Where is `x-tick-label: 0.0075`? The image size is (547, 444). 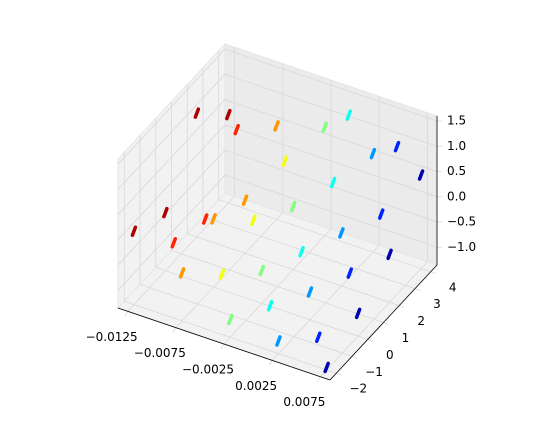 x-tick-label: 0.0075 is located at coordinates (304, 402).